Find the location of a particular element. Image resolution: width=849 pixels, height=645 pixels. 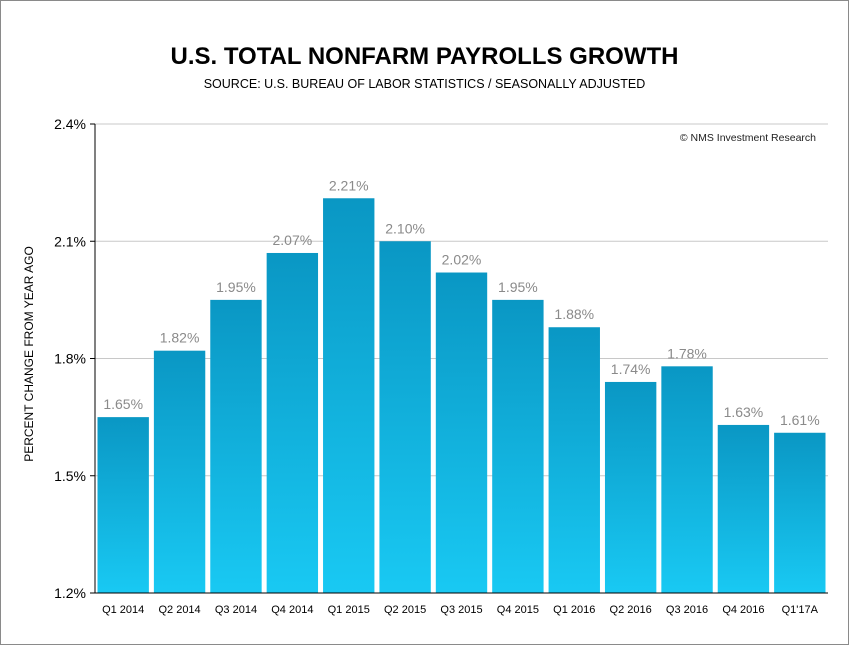

y-tick-label: 1.2% is located at coordinates (70, 593).